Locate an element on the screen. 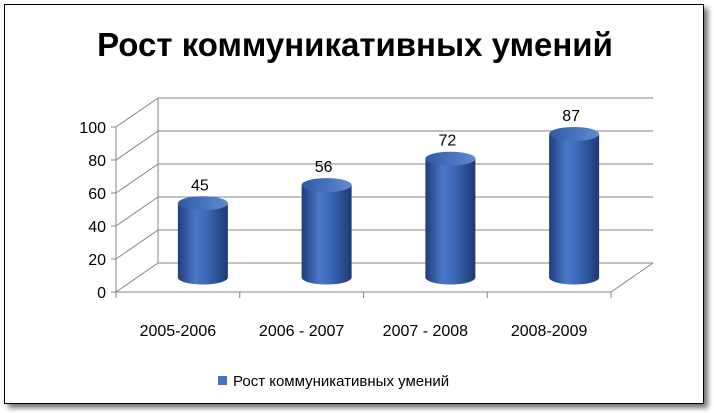 This screenshot has width=714, height=413. chart-title: Рост коммуникативных умений is located at coordinates (355, 44).